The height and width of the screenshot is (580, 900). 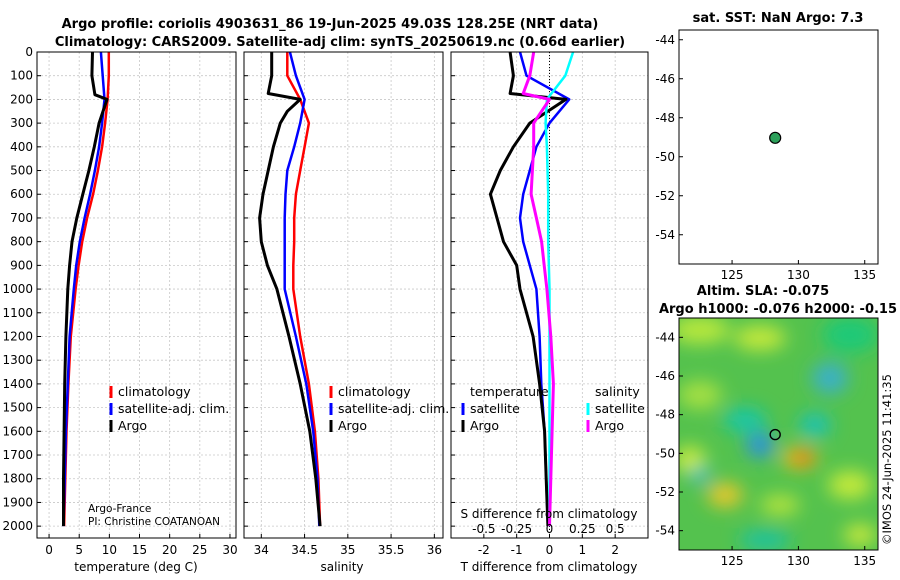 I want to click on map-y-tick-label: -52, so click(x=665, y=196).